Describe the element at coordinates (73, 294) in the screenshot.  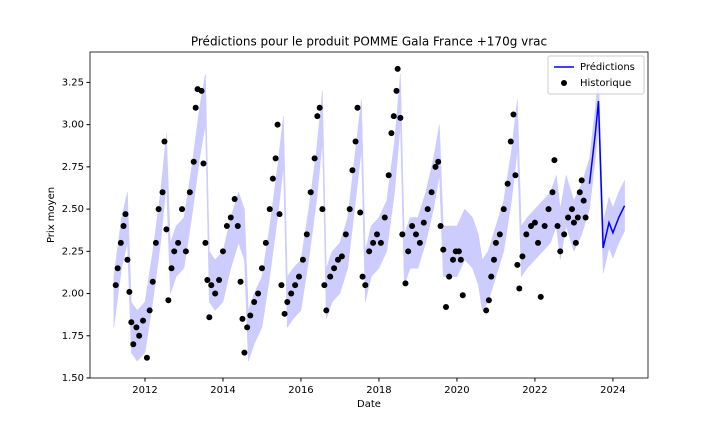
I see `y-tick-label: 2.00` at that location.